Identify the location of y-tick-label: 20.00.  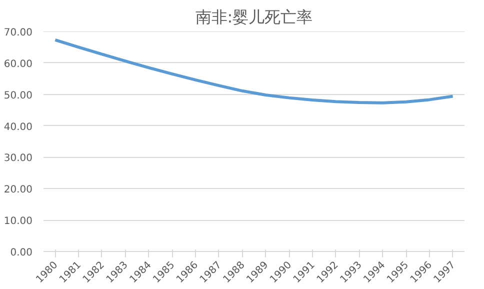
(18, 190).